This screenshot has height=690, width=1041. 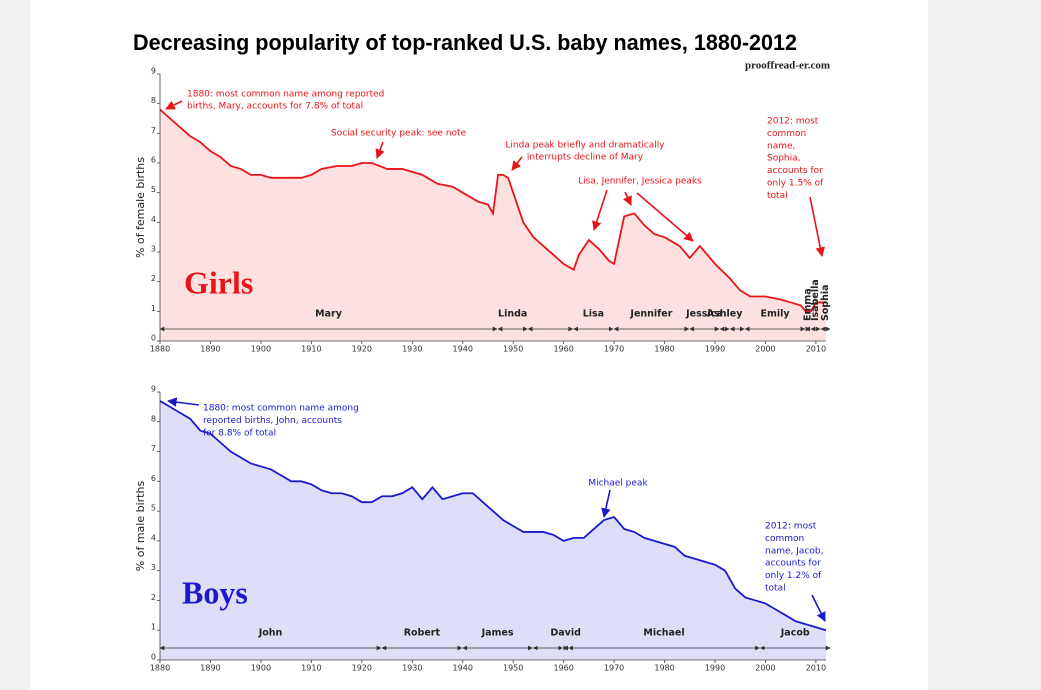 What do you see at coordinates (218, 282) in the screenshot?
I see `series-label: Girls` at bounding box center [218, 282].